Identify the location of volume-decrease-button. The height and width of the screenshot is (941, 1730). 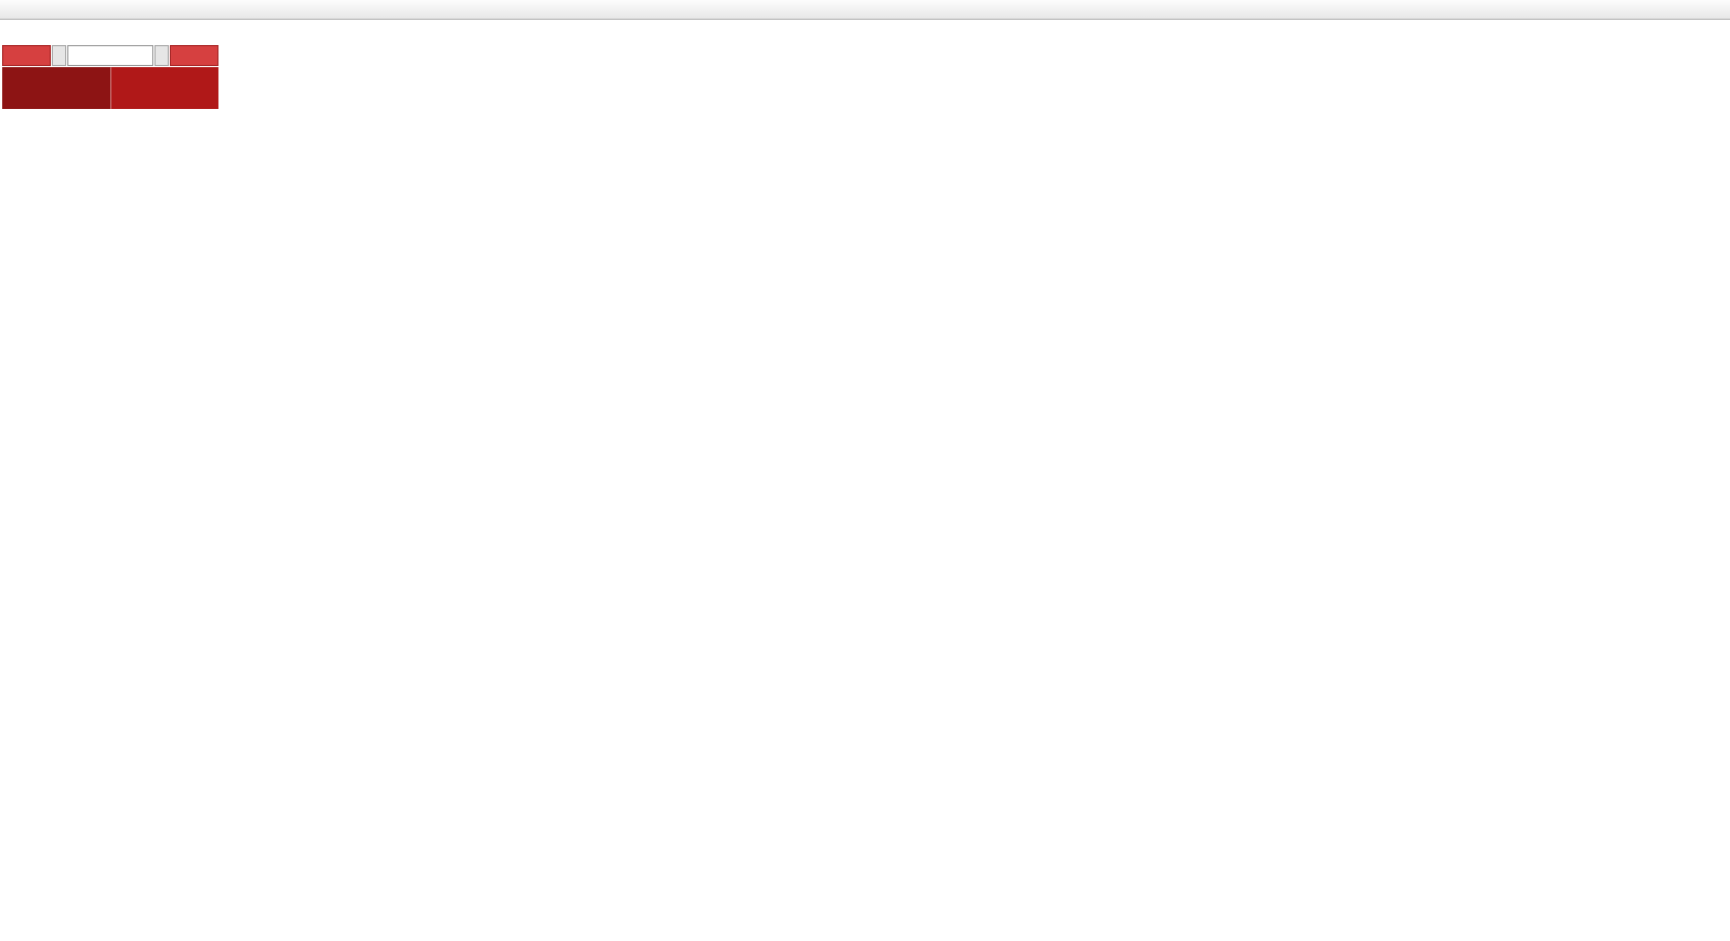
(59, 56).